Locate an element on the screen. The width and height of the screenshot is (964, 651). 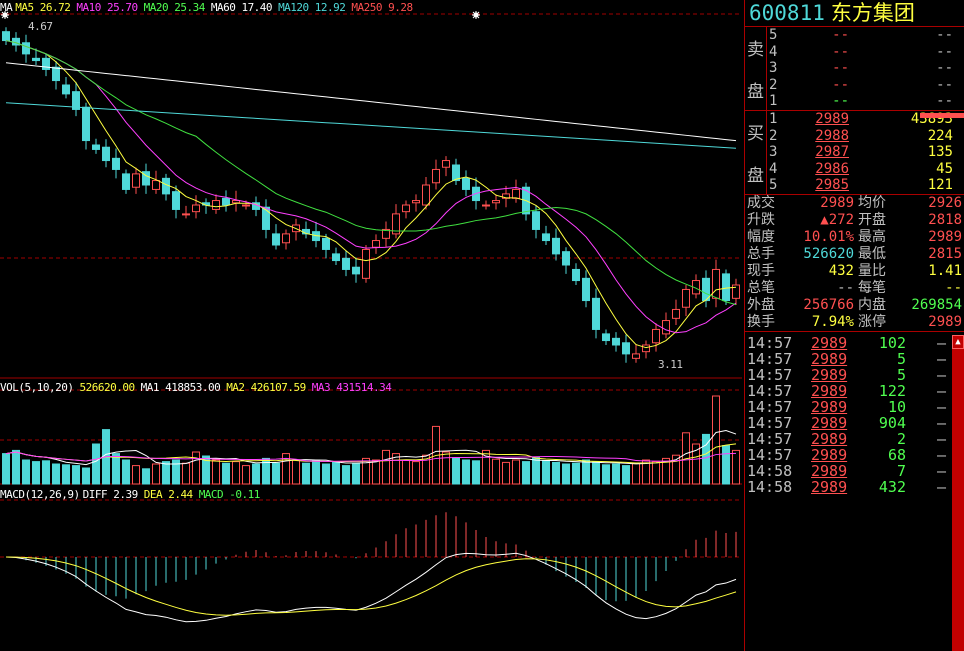
buy-row: 5 2985 121 is located at coordinates (864, 185).